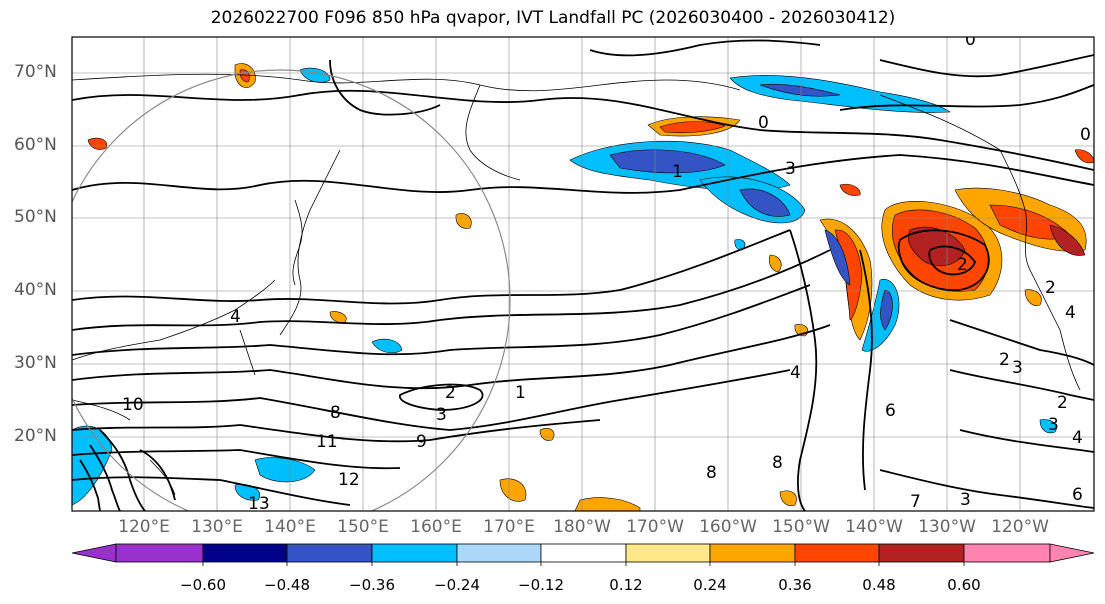  I want to click on colorbar, so click(583, 554).